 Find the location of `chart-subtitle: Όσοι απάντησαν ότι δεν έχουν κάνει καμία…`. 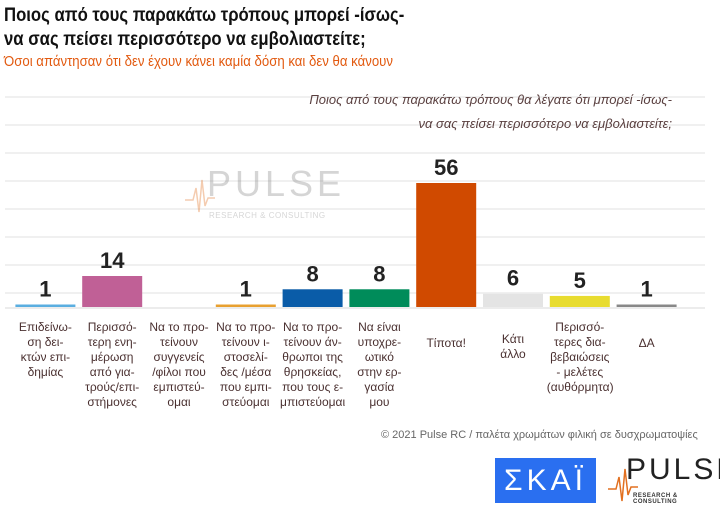

chart-subtitle: Όσοι απάντησαν ότι δεν έχουν κάνει καμία… is located at coordinates (199, 61).